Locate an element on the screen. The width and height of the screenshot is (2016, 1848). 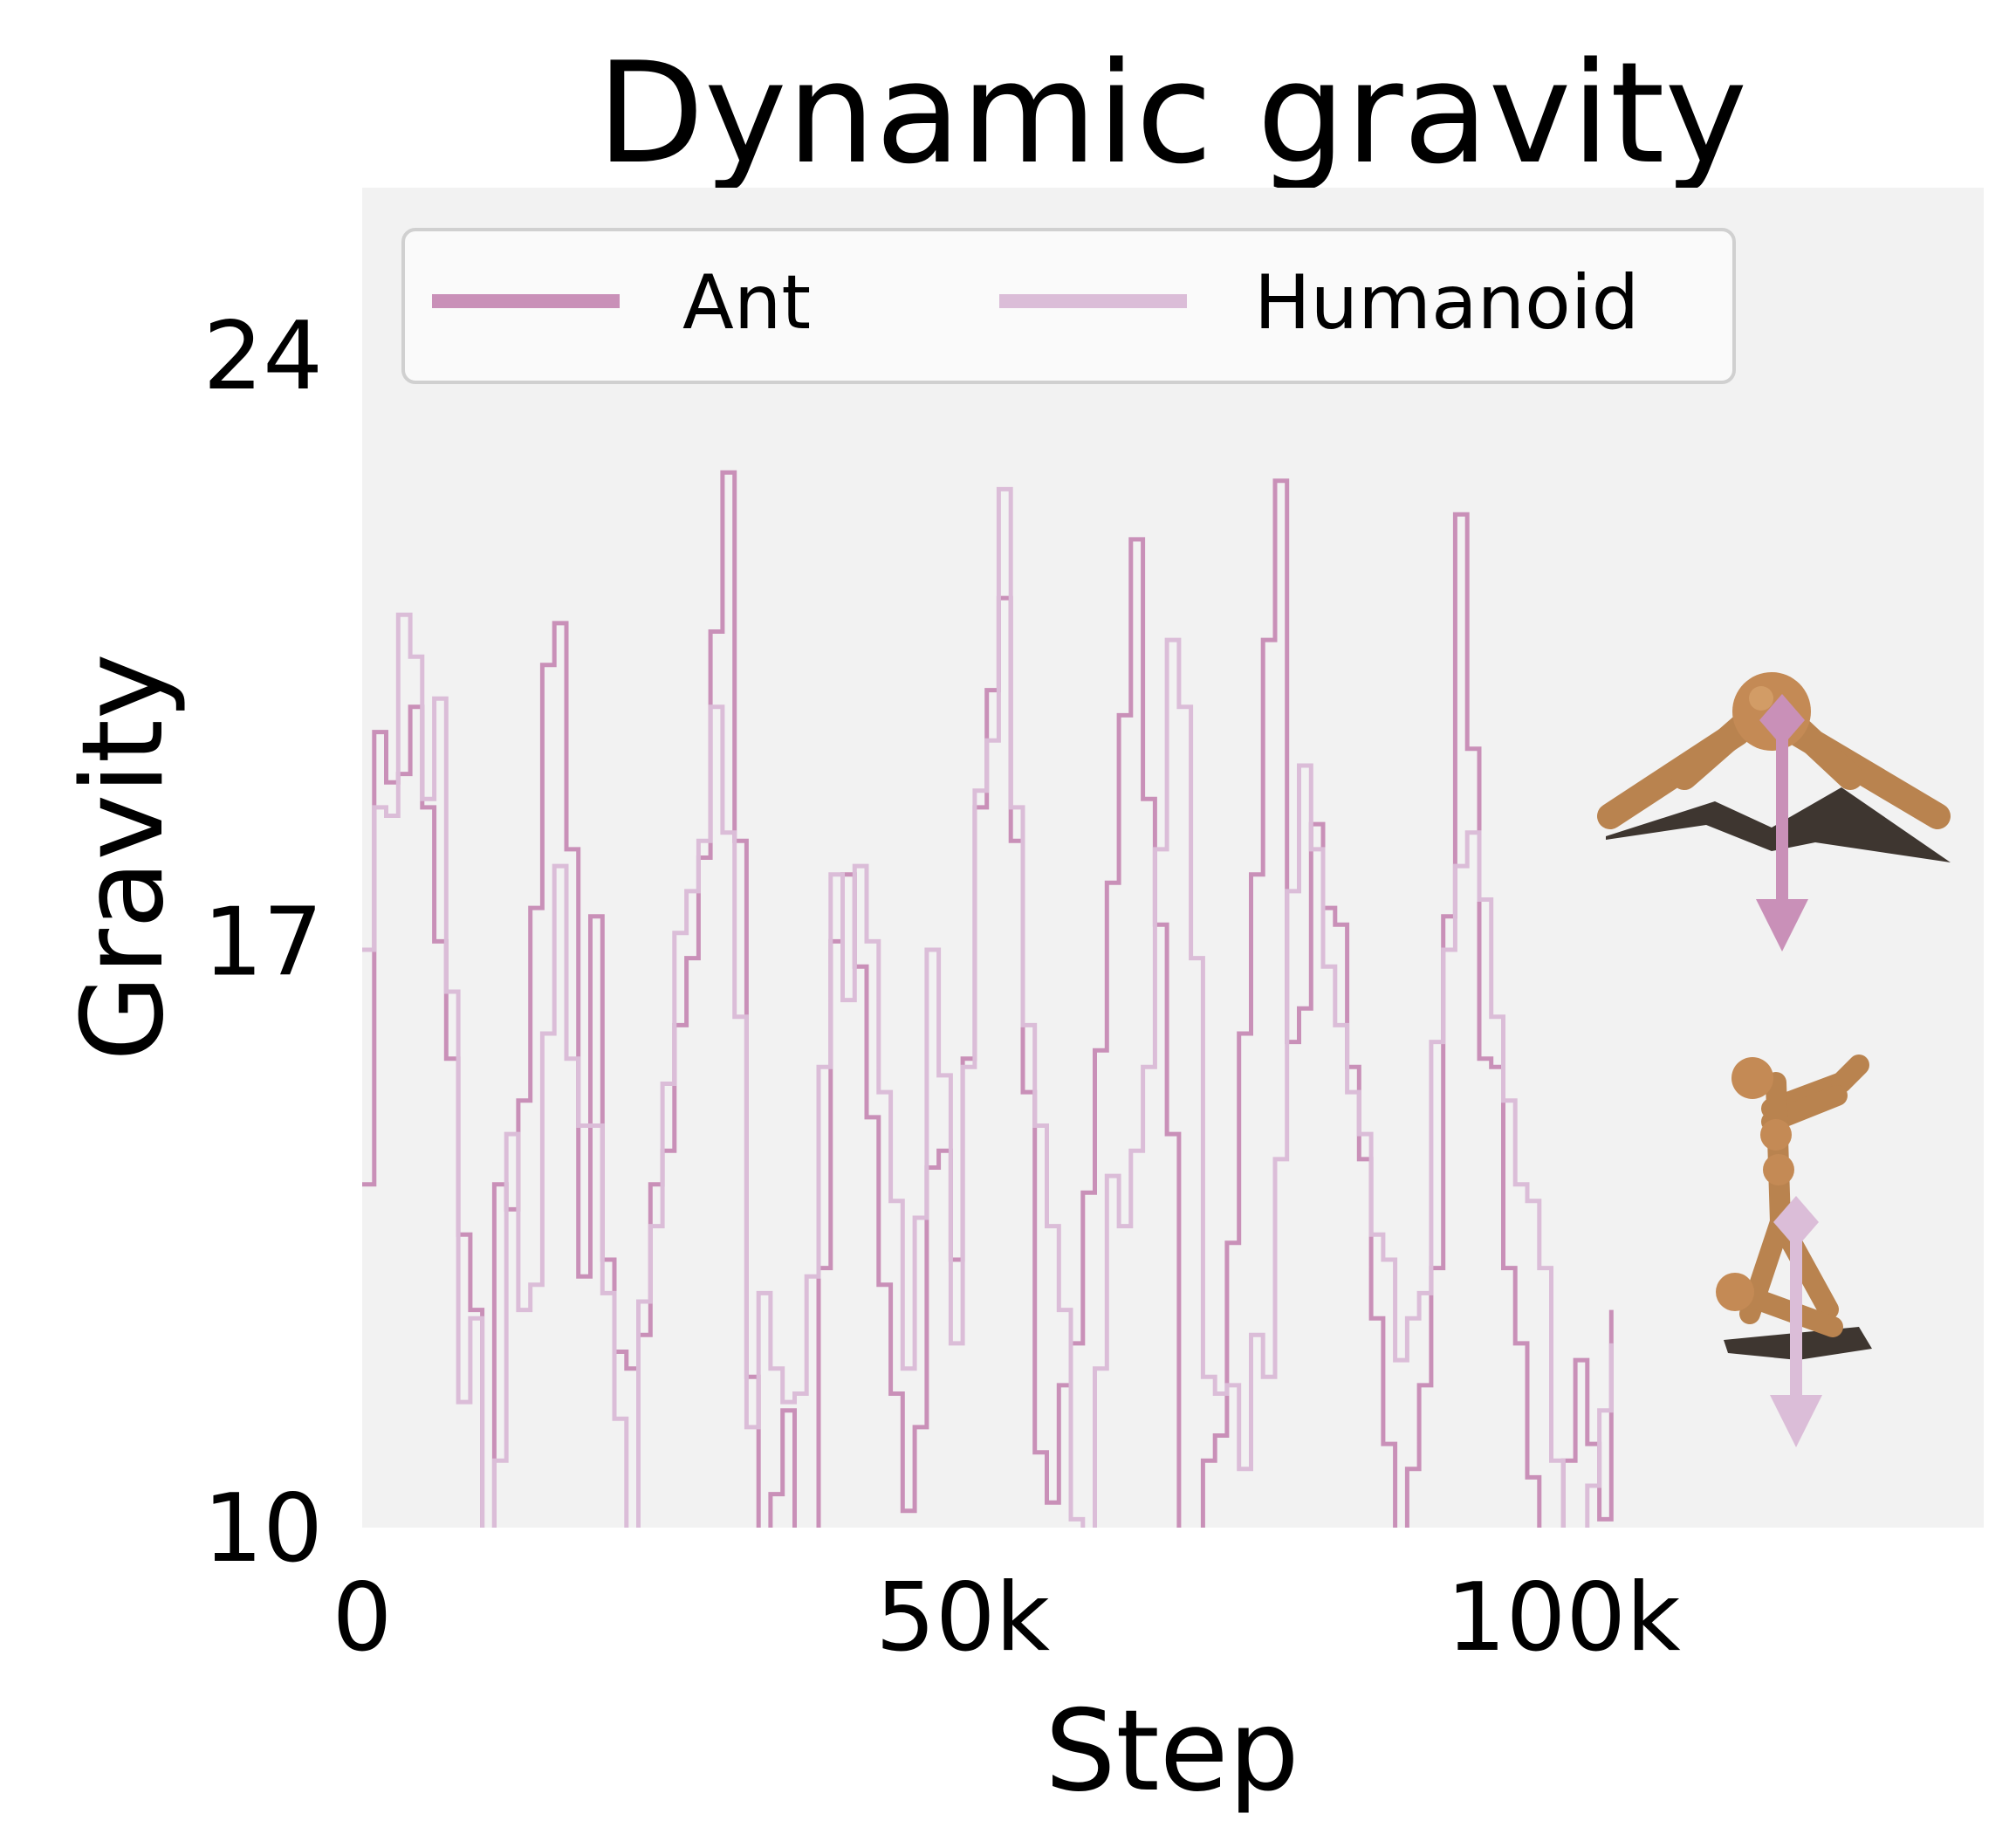
y-tick-labels: 10 17 24 is located at coordinates (263, 943).